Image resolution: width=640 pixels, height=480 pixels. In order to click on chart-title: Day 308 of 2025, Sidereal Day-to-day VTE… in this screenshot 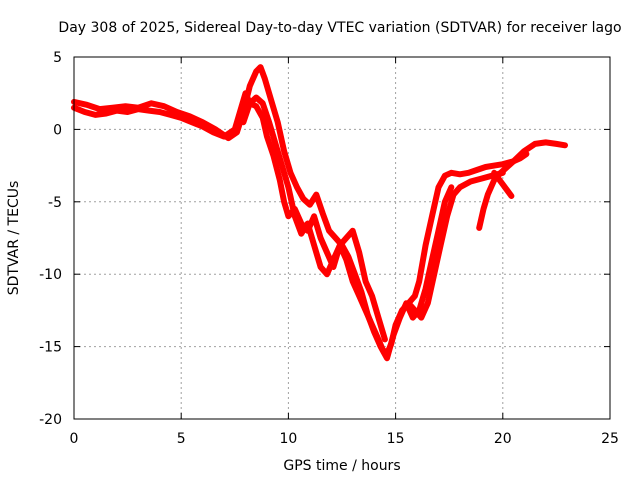, I will do `click(339, 28)`.